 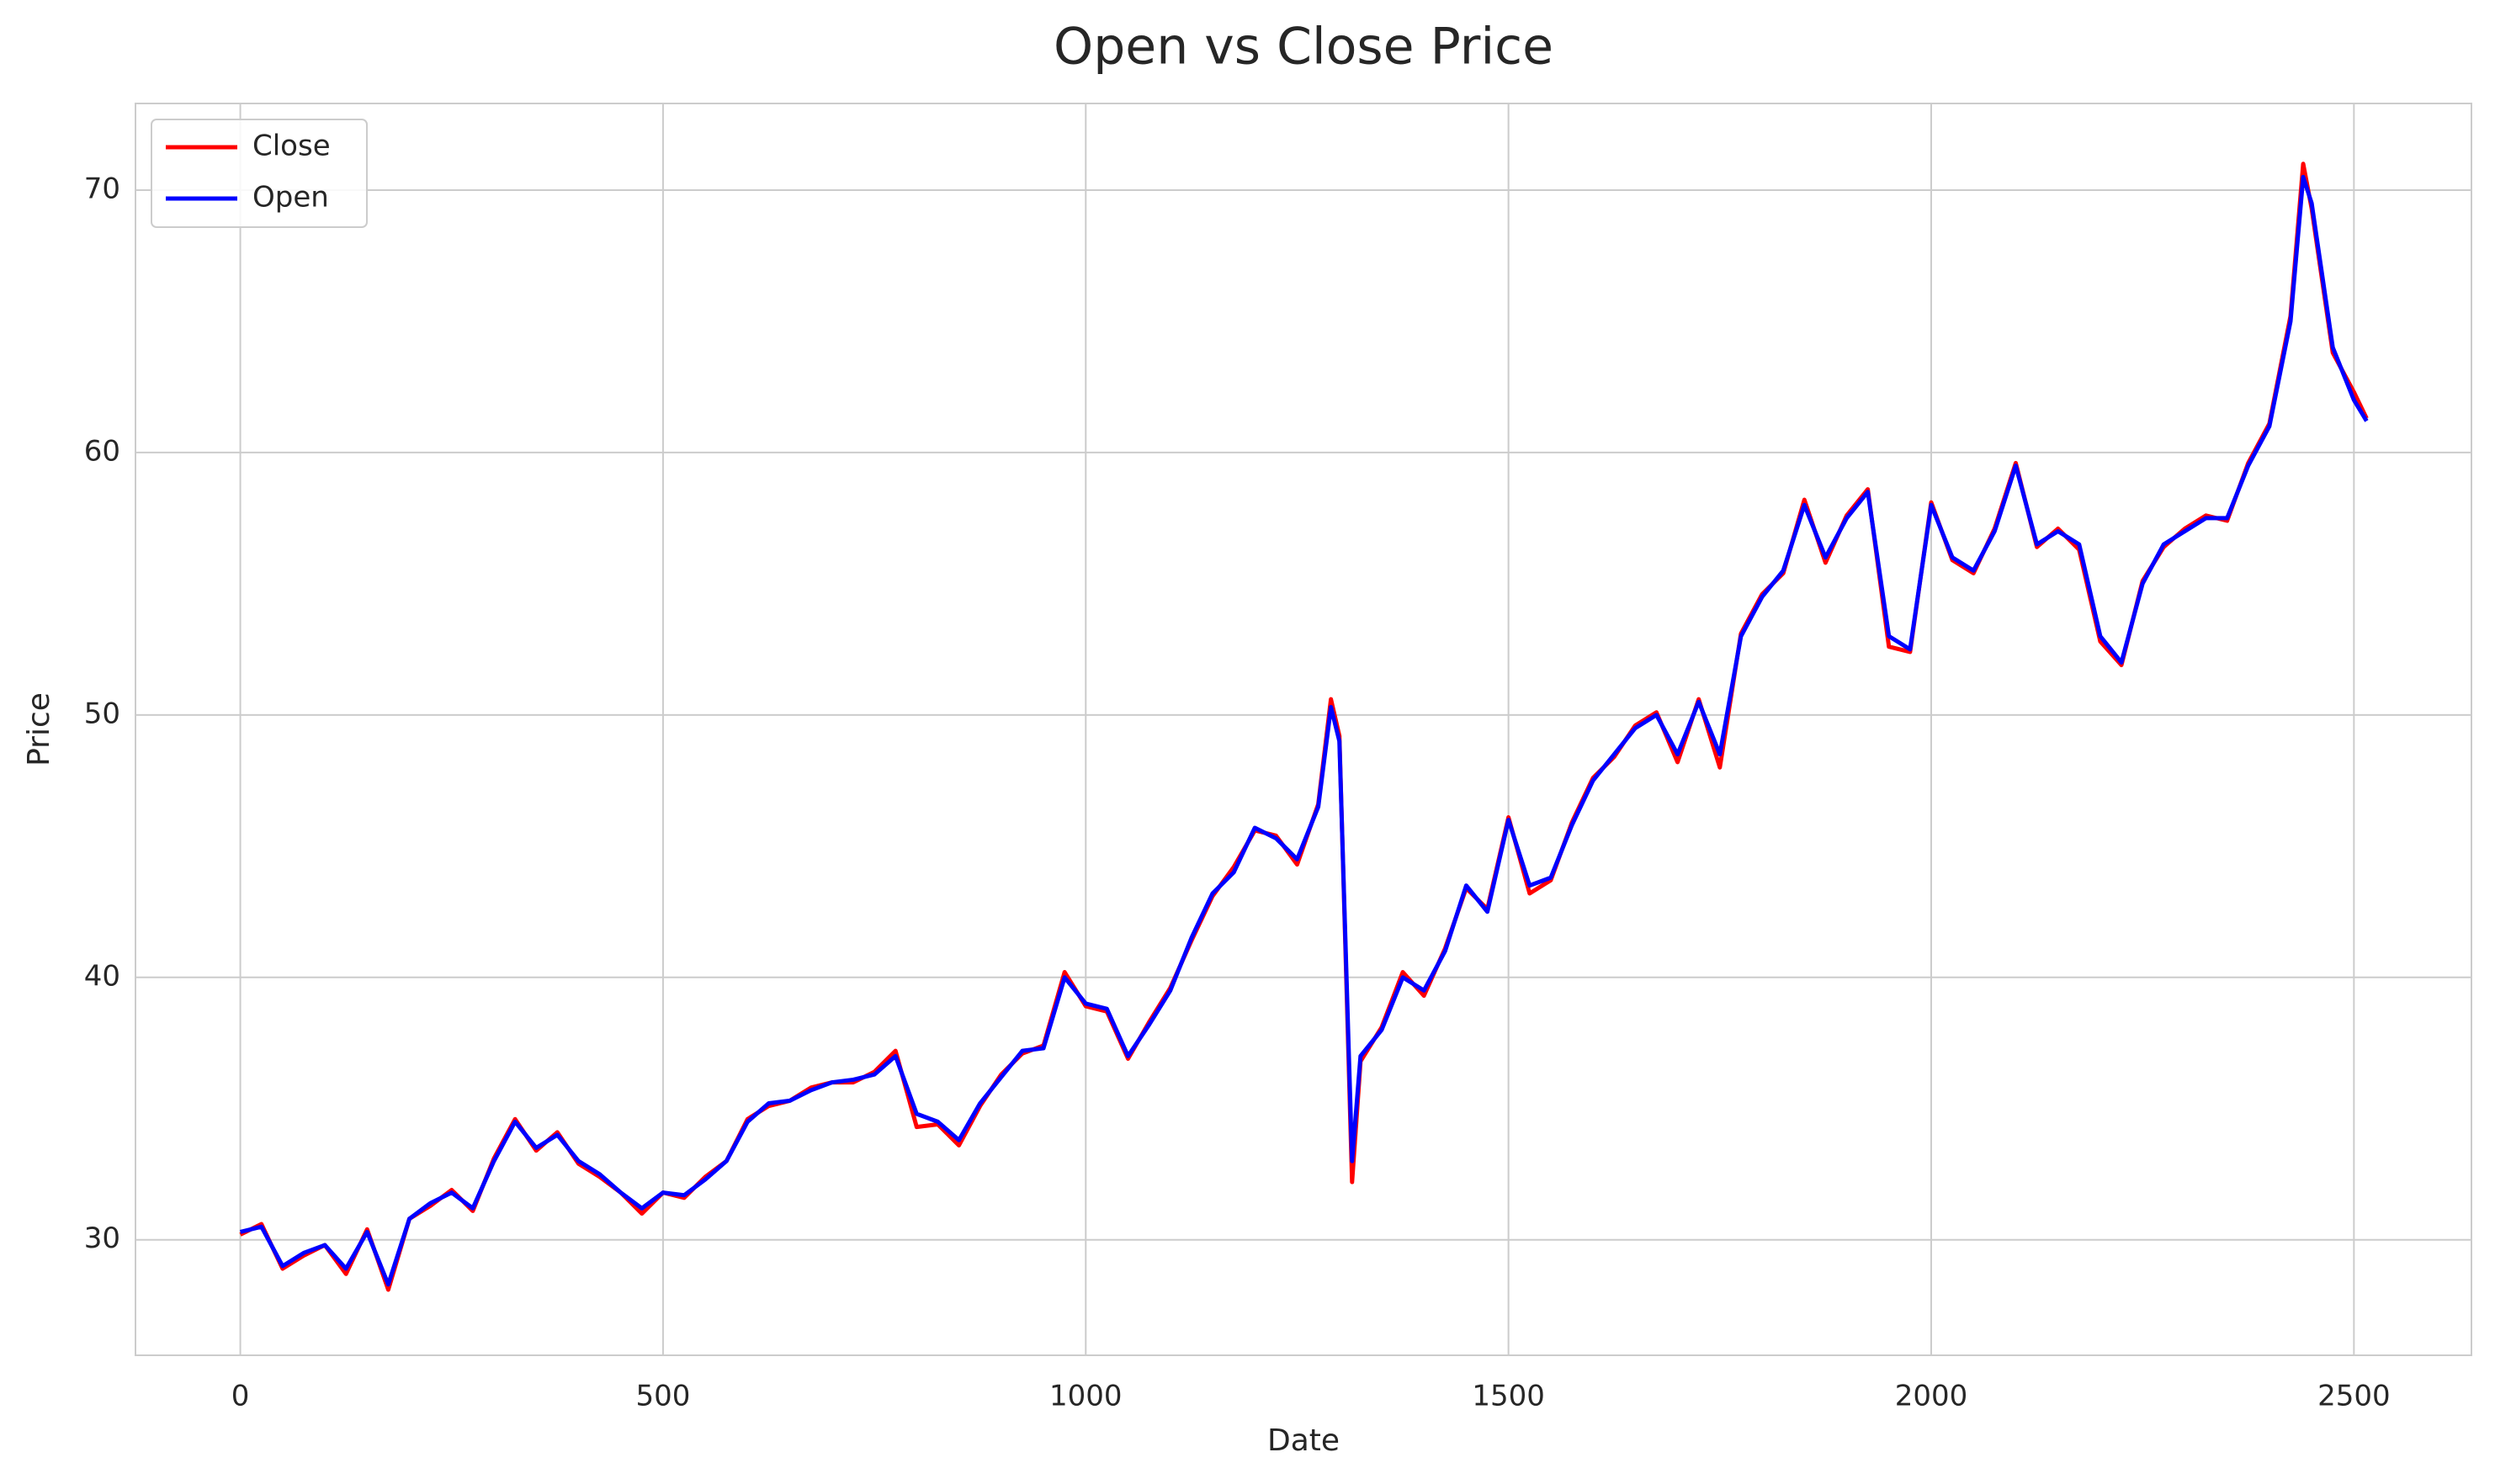 I want to click on x-tick-label: 1500, so click(x=1508, y=1396).